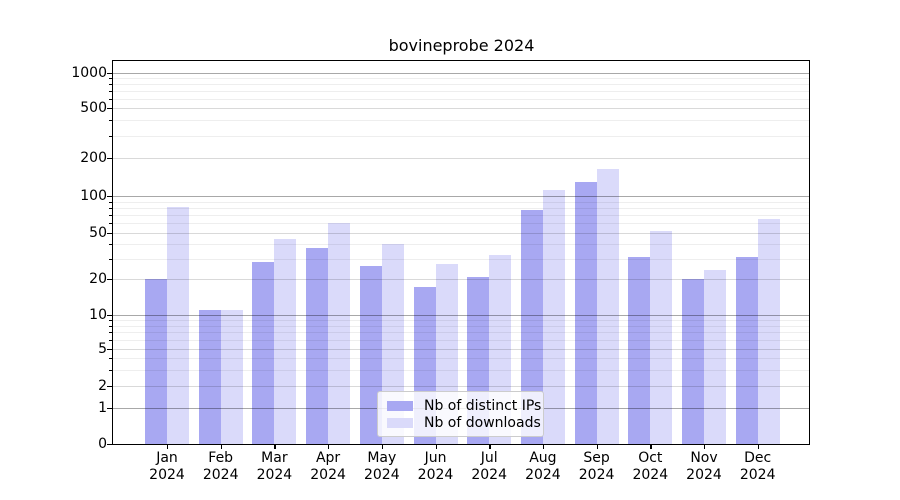 Image resolution: width=900 pixels, height=500 pixels. I want to click on y-tick-label-200: 200, so click(93, 158).